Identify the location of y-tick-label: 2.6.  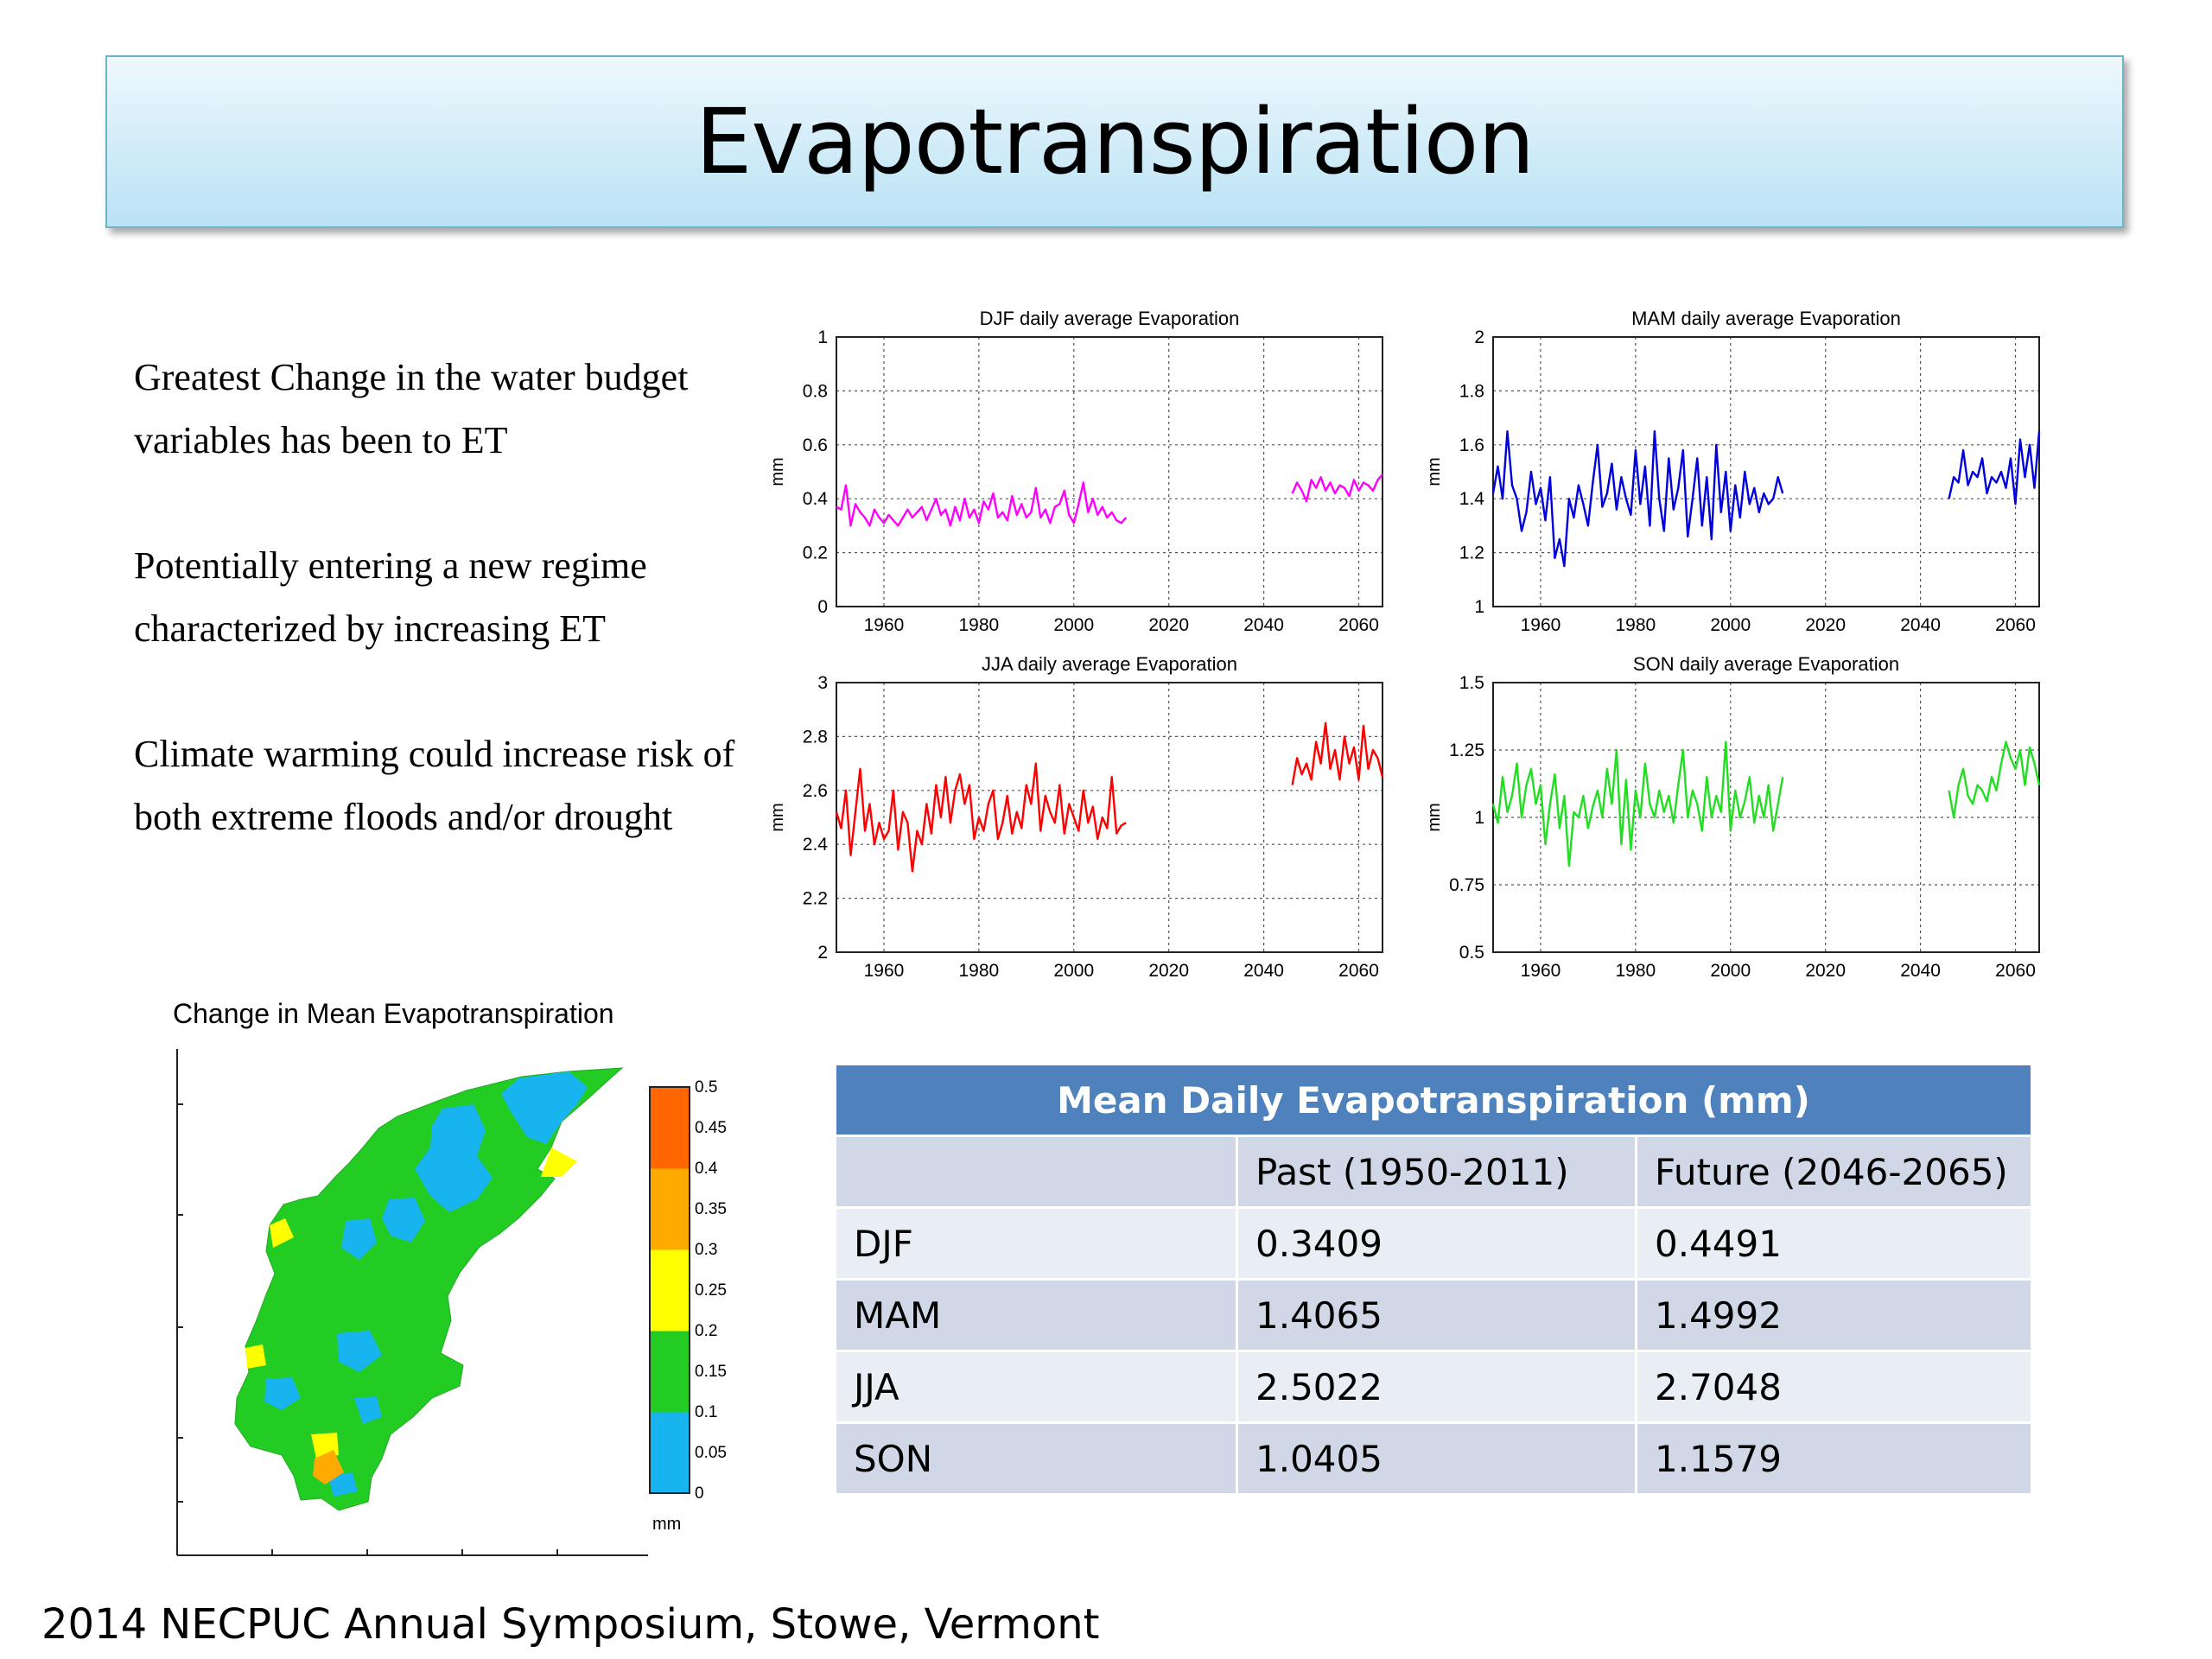
(815, 791).